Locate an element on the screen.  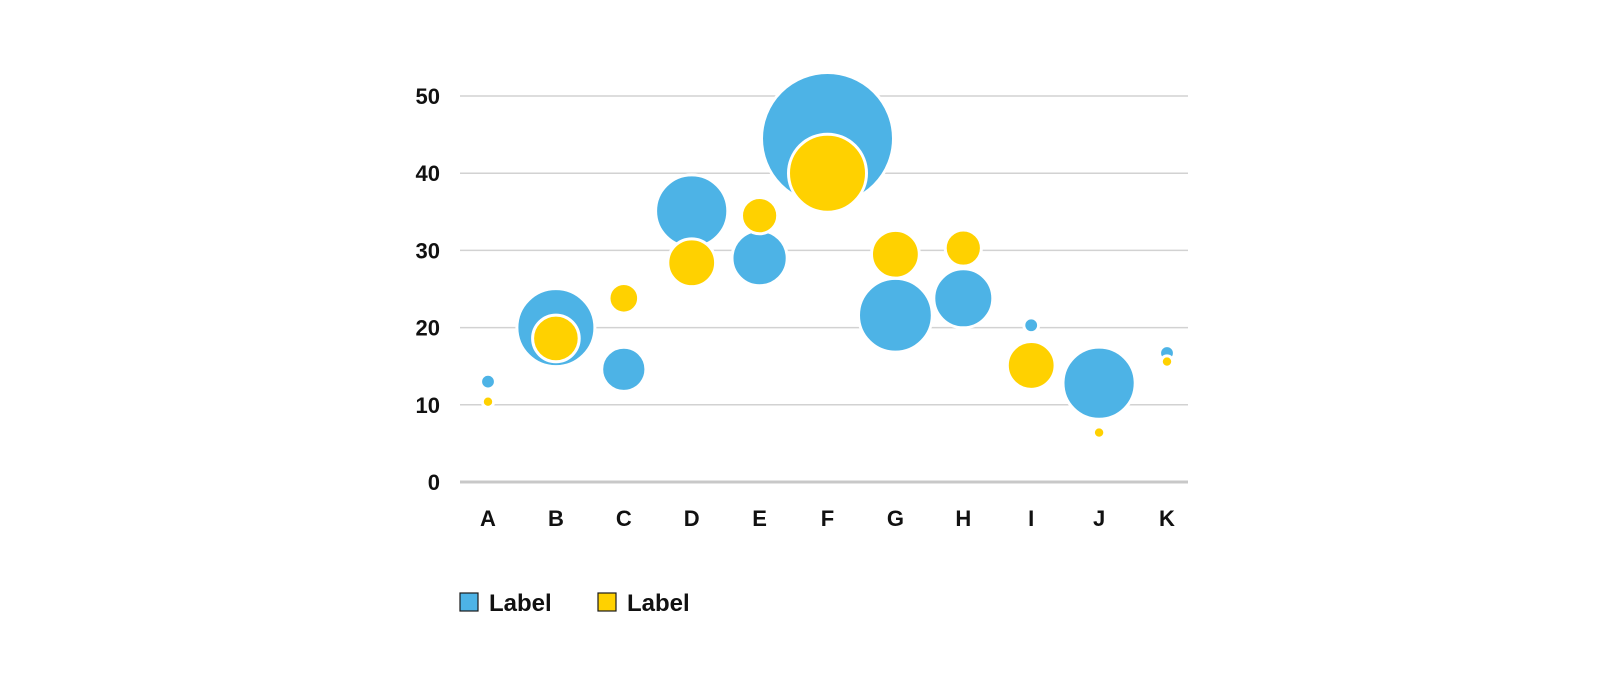
bubble-series-1-H is located at coordinates (963, 298).